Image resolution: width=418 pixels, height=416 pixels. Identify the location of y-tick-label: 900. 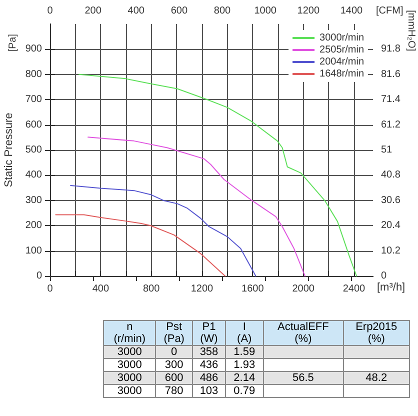
(33, 49).